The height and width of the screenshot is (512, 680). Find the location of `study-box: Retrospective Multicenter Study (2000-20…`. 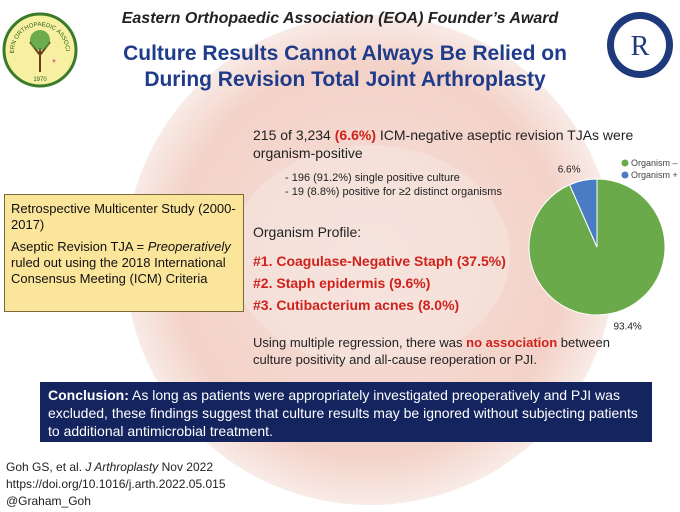

study-box: Retrospective Multicenter Study (2000-20… is located at coordinates (124, 253).